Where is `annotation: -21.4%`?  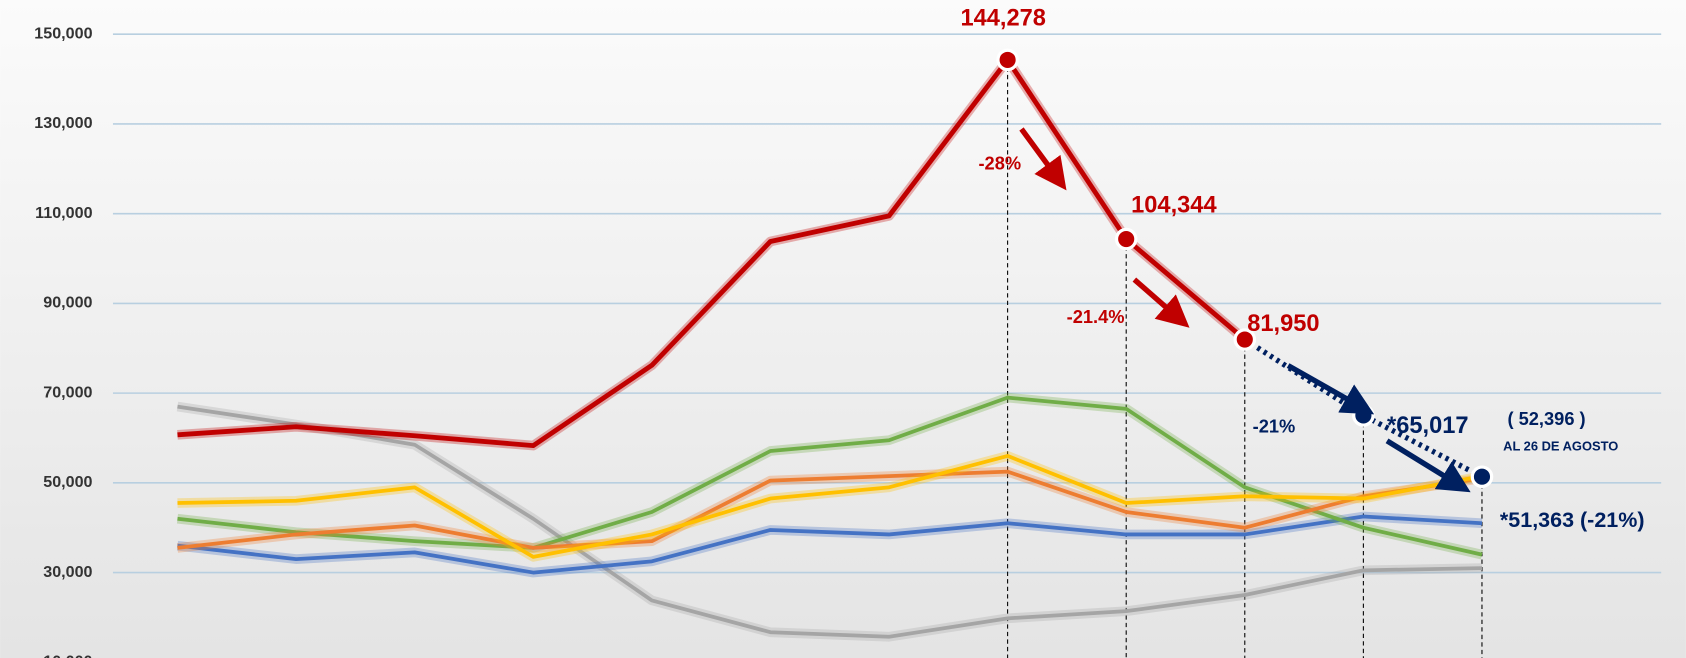
annotation: -21.4% is located at coordinates (1096, 316).